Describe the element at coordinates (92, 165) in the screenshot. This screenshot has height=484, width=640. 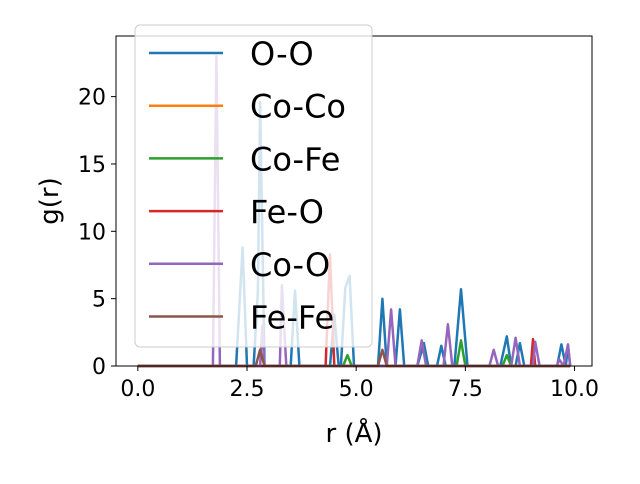
I see `y-tick-label: 15` at that location.